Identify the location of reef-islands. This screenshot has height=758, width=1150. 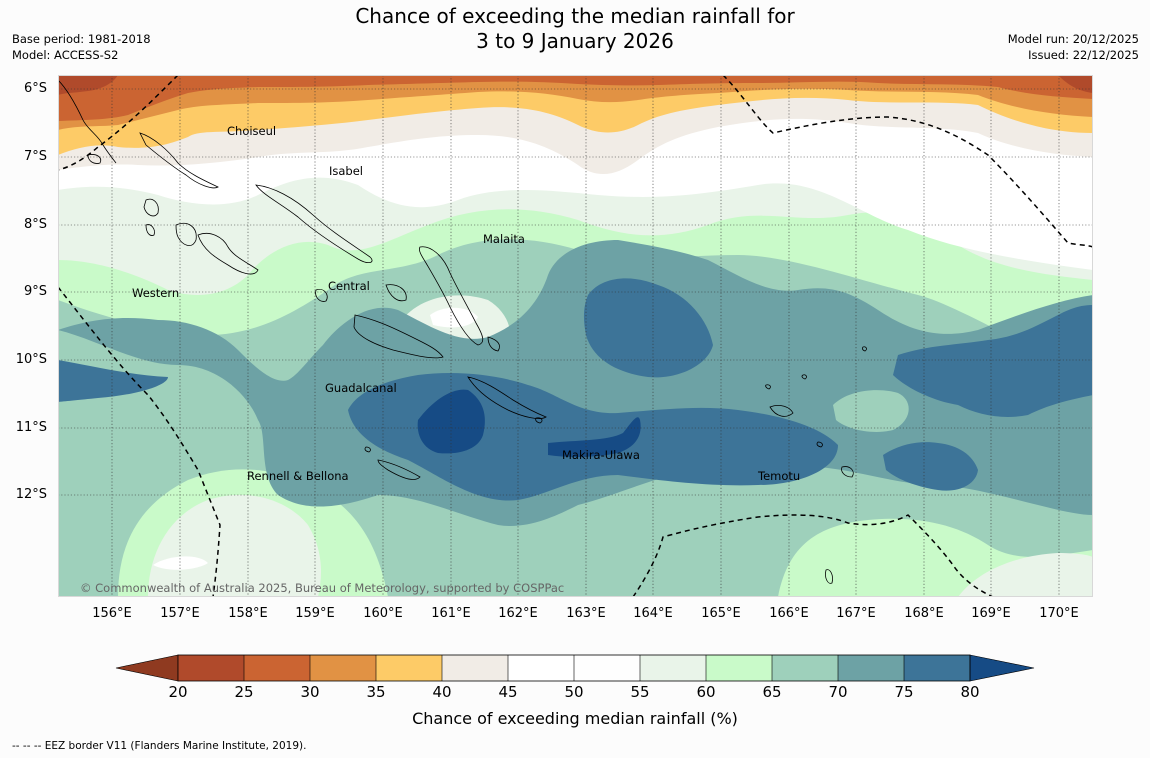
(768, 387).